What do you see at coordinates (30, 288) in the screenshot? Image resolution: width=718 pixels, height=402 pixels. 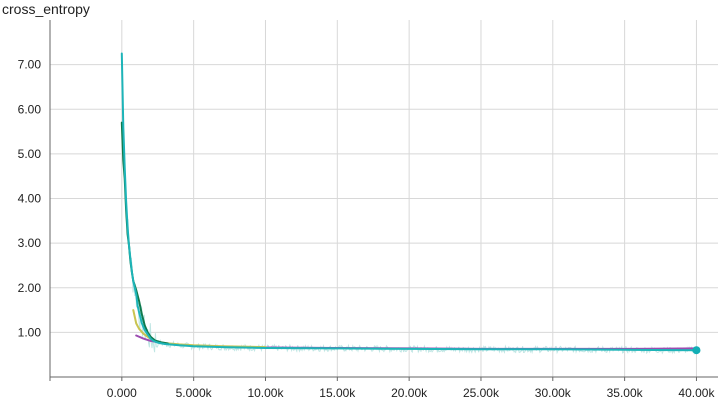 I see `y-tick-label: 2.00` at bounding box center [30, 288].